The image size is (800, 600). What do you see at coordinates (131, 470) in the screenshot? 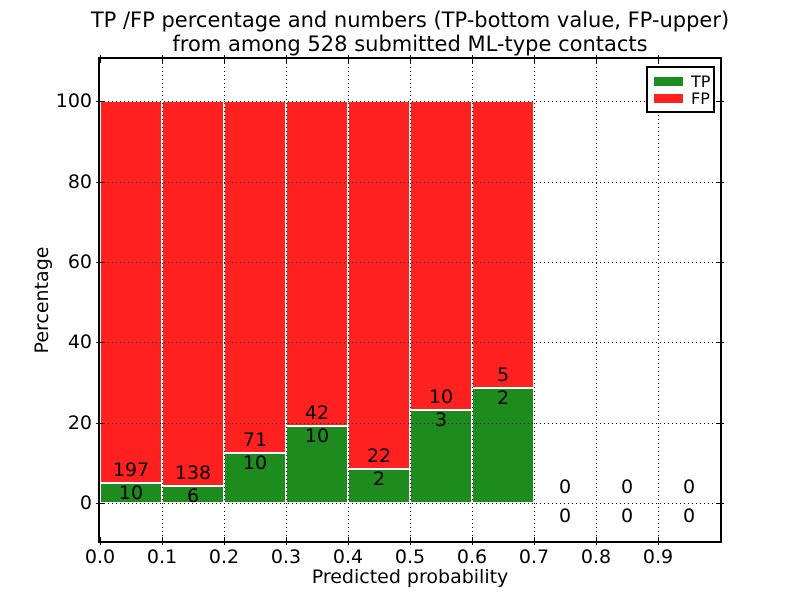
I see `fp-count-label: 197` at bounding box center [131, 470].